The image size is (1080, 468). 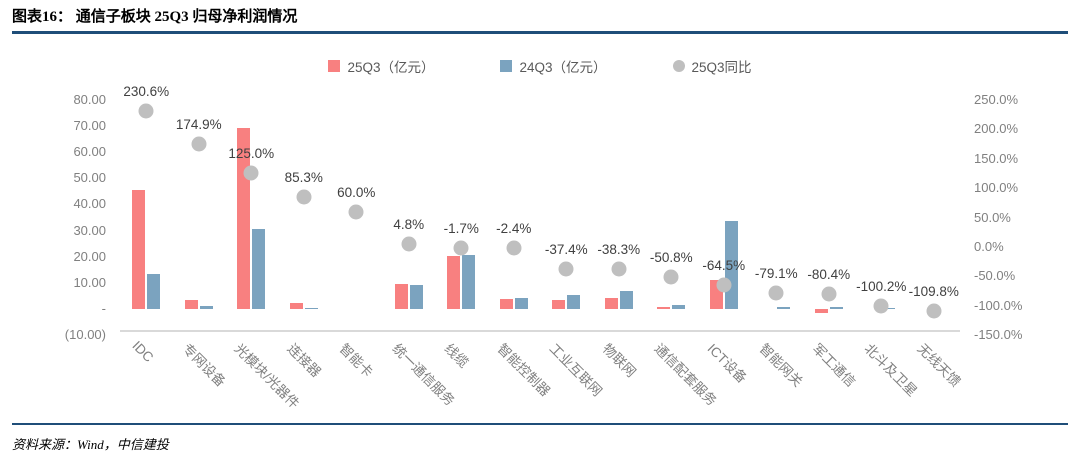 I want to click on bar-group: -37.4%, so click(x=566, y=217).